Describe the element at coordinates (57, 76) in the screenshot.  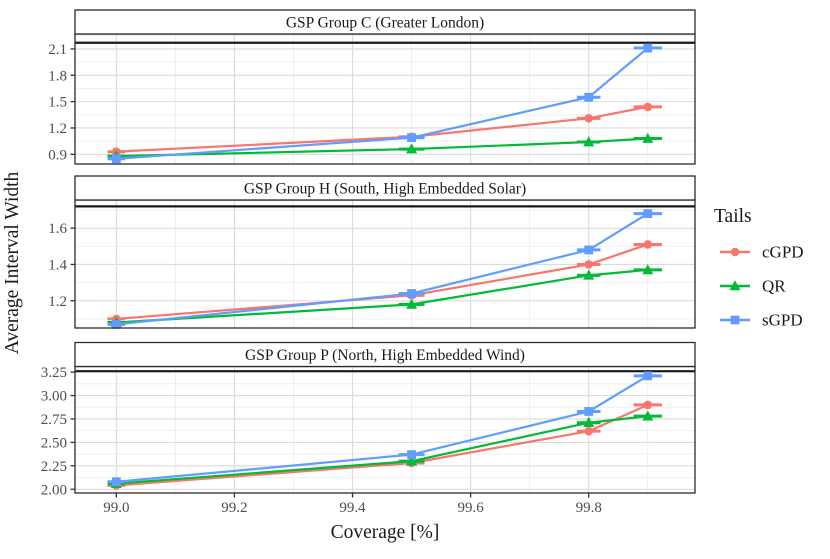
I see `y-tick-label: 1.8` at that location.